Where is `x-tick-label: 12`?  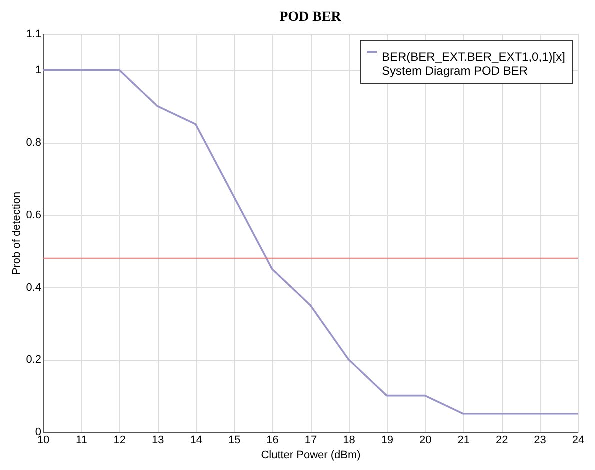
x-tick-label: 12 is located at coordinates (120, 440).